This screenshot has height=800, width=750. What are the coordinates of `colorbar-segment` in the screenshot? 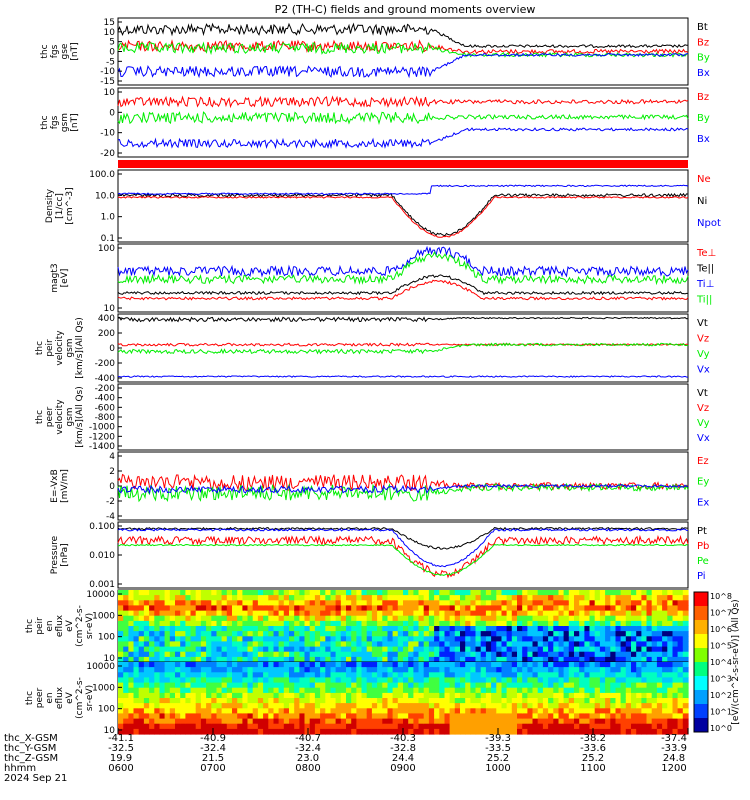 It's located at (701, 641).